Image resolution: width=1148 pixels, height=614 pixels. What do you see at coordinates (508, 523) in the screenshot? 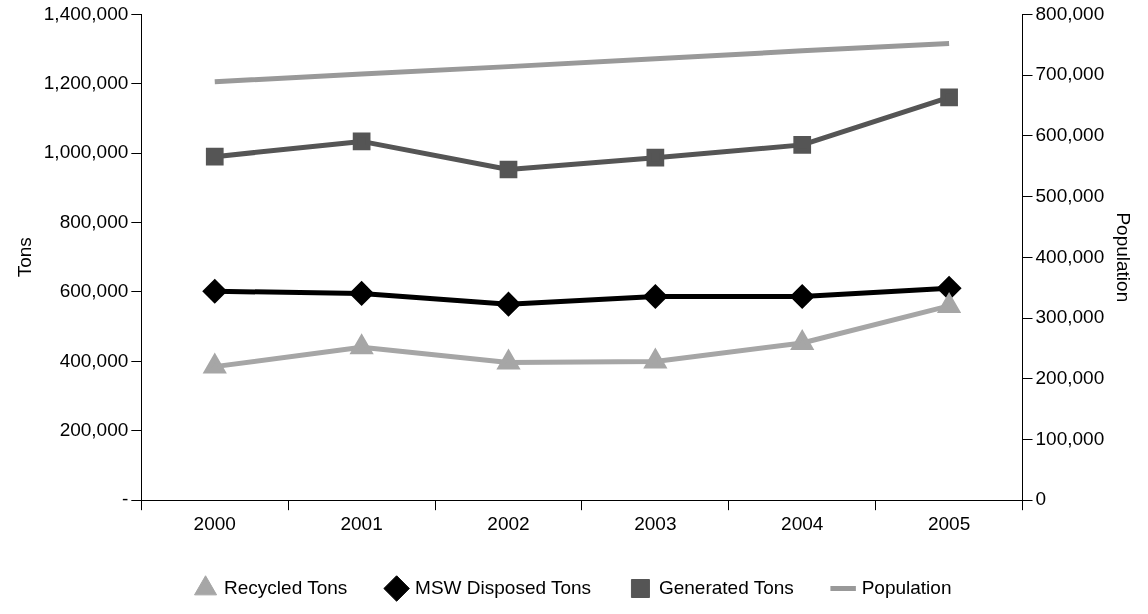
I see `x-tick-label: 2002` at bounding box center [508, 523].